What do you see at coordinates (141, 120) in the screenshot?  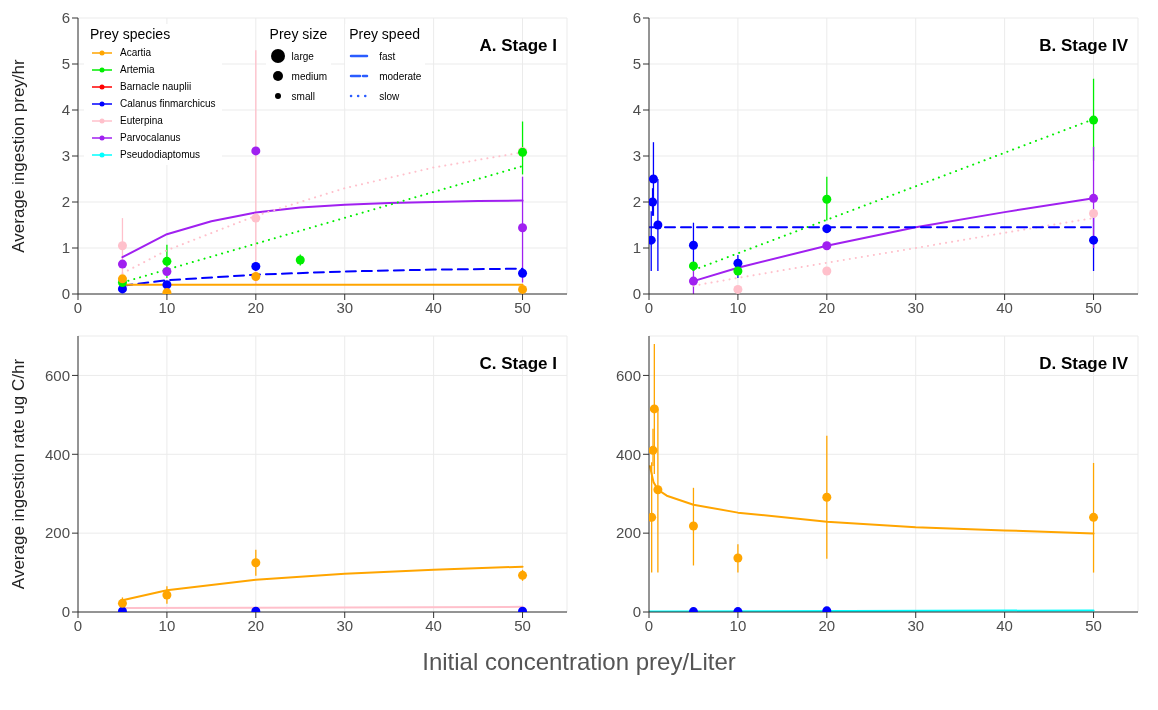 I see `legend-label: Euterpina` at bounding box center [141, 120].